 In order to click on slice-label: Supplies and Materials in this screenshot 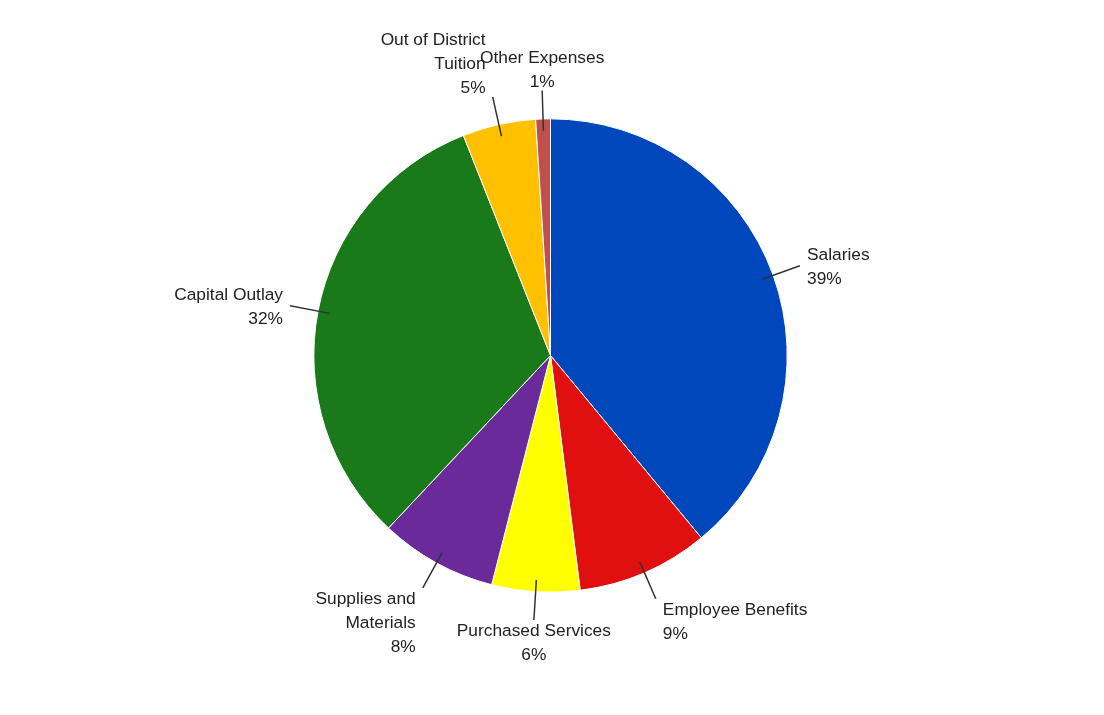, I will do `click(366, 609)`.